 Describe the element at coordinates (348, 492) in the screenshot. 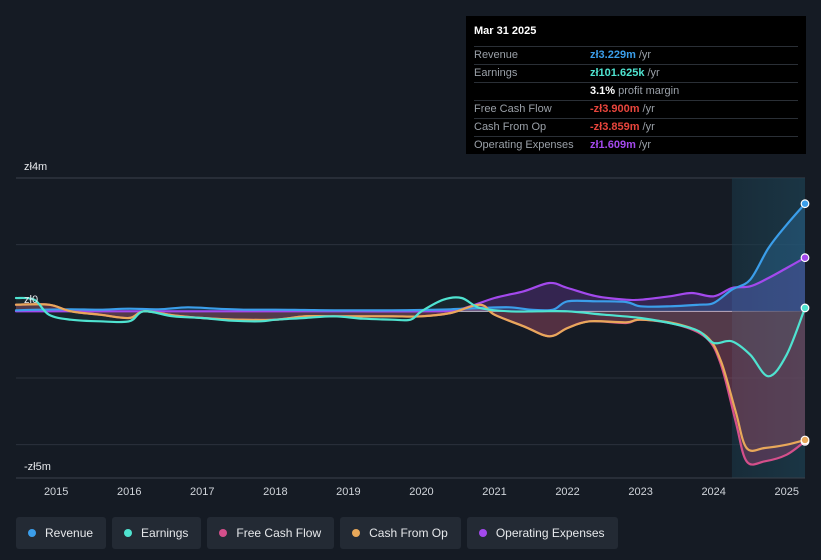

I see `x-tick-2019: 2019` at that location.